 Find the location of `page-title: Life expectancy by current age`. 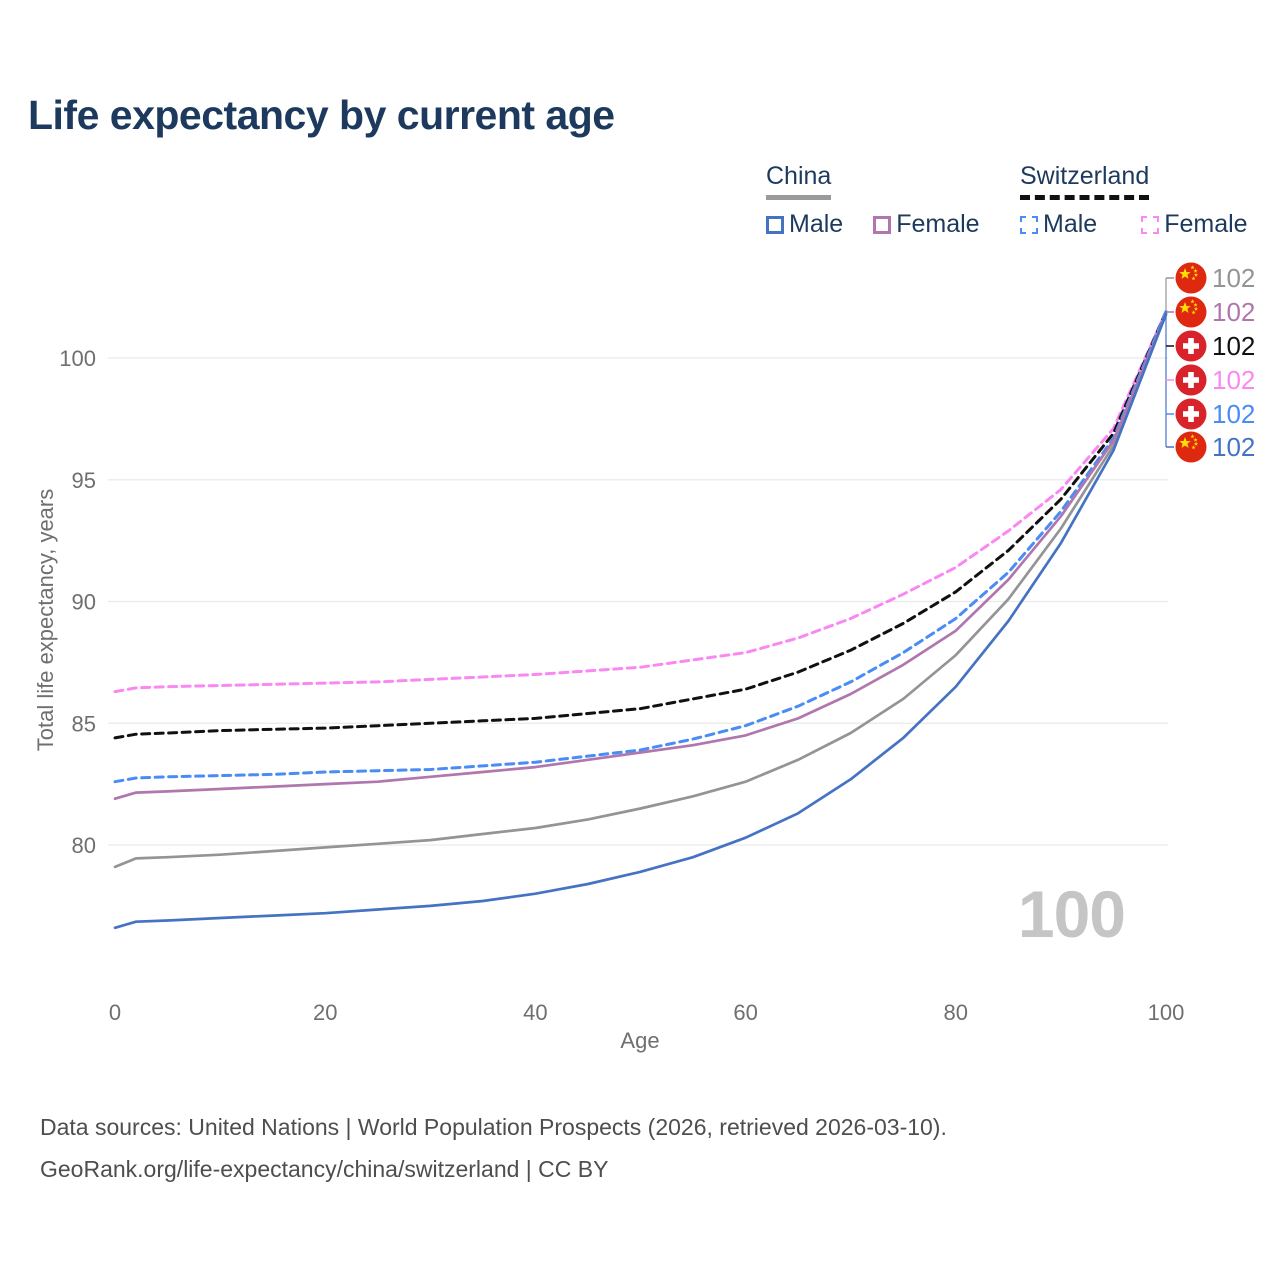

page-title: Life expectancy by current age is located at coordinates (321, 115).